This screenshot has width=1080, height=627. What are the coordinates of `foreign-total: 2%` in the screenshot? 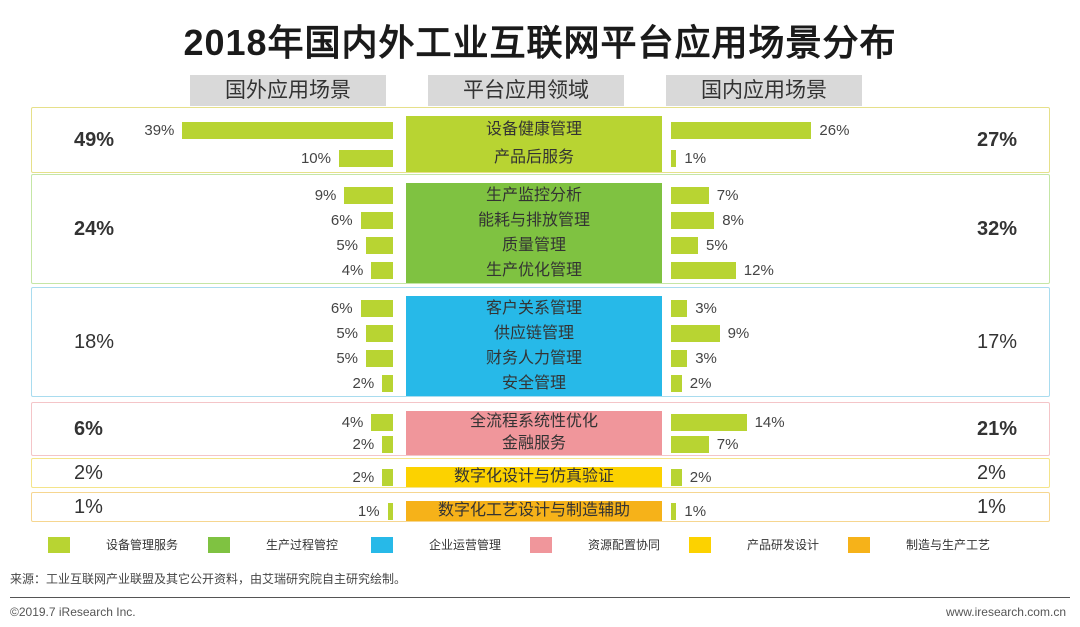 It's located at (88, 473).